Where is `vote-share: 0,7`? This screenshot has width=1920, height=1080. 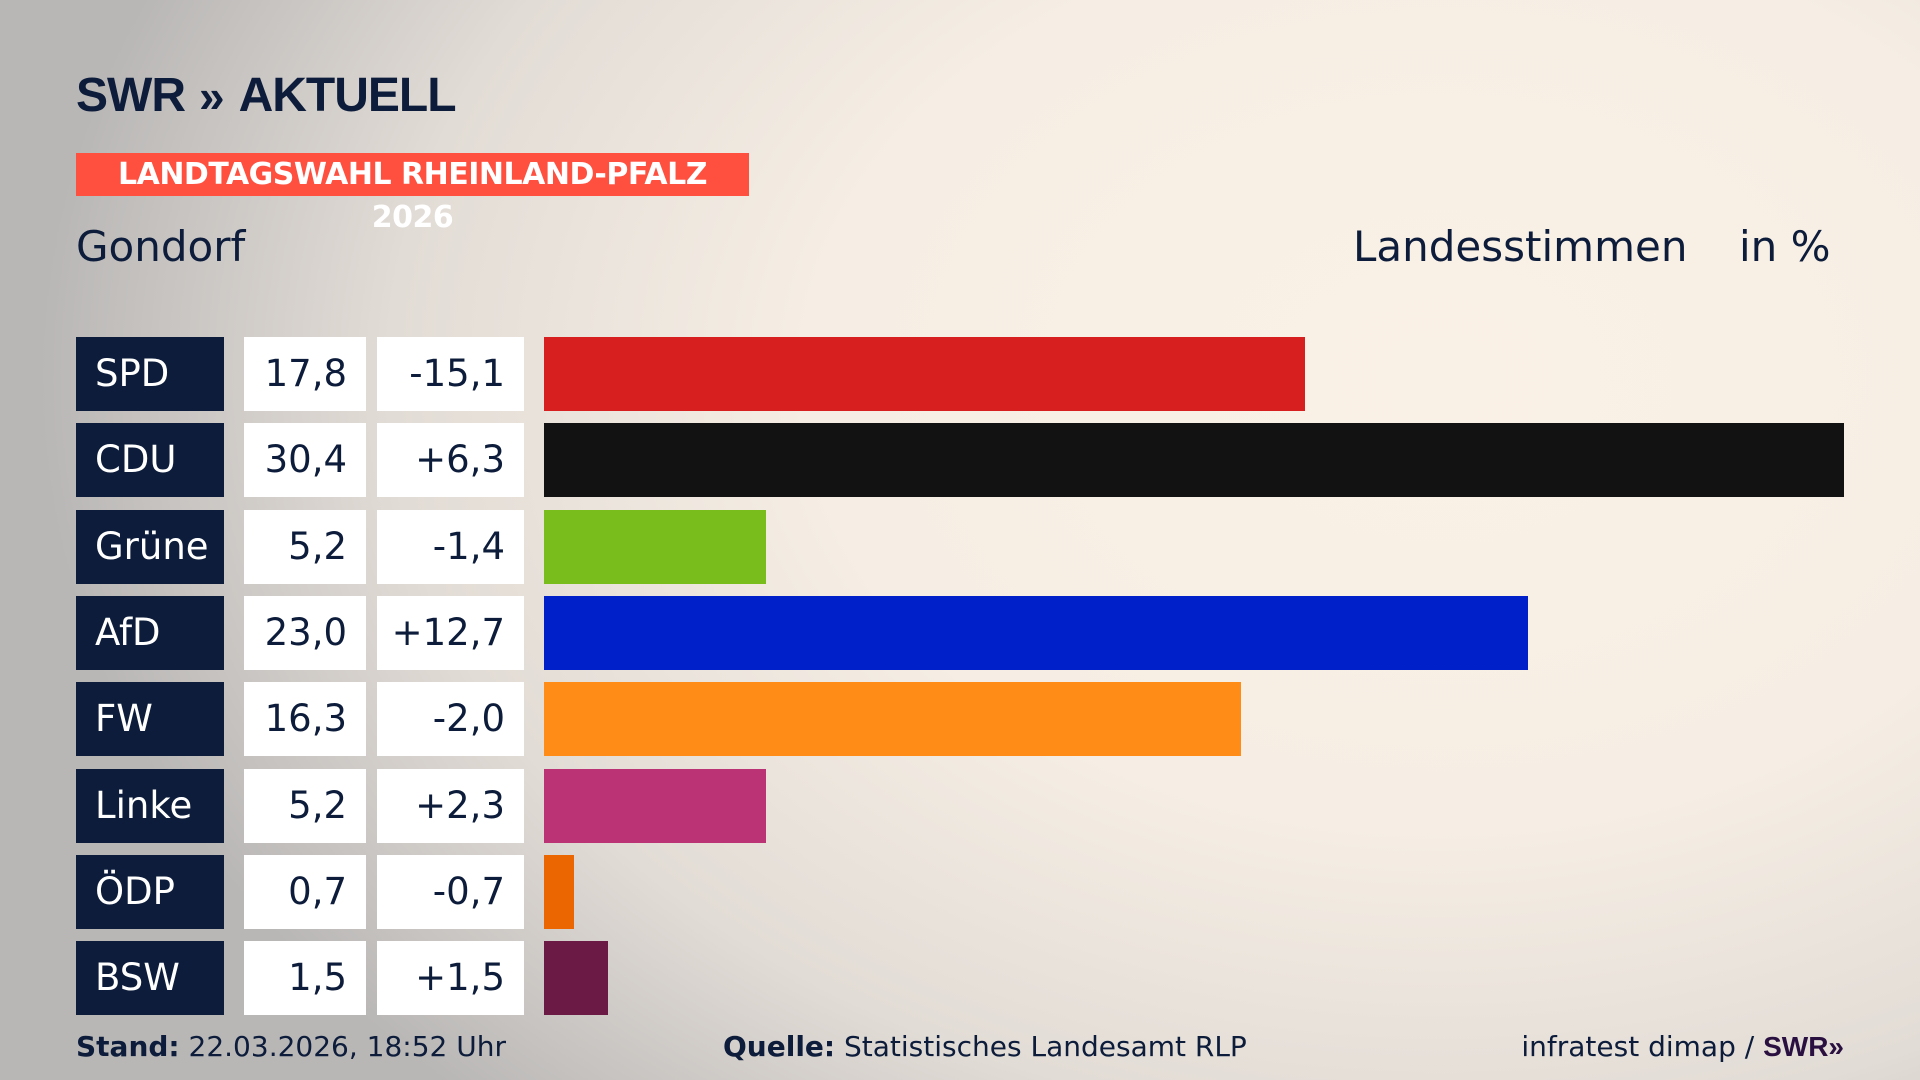
vote-share: 0,7 is located at coordinates (305, 891).